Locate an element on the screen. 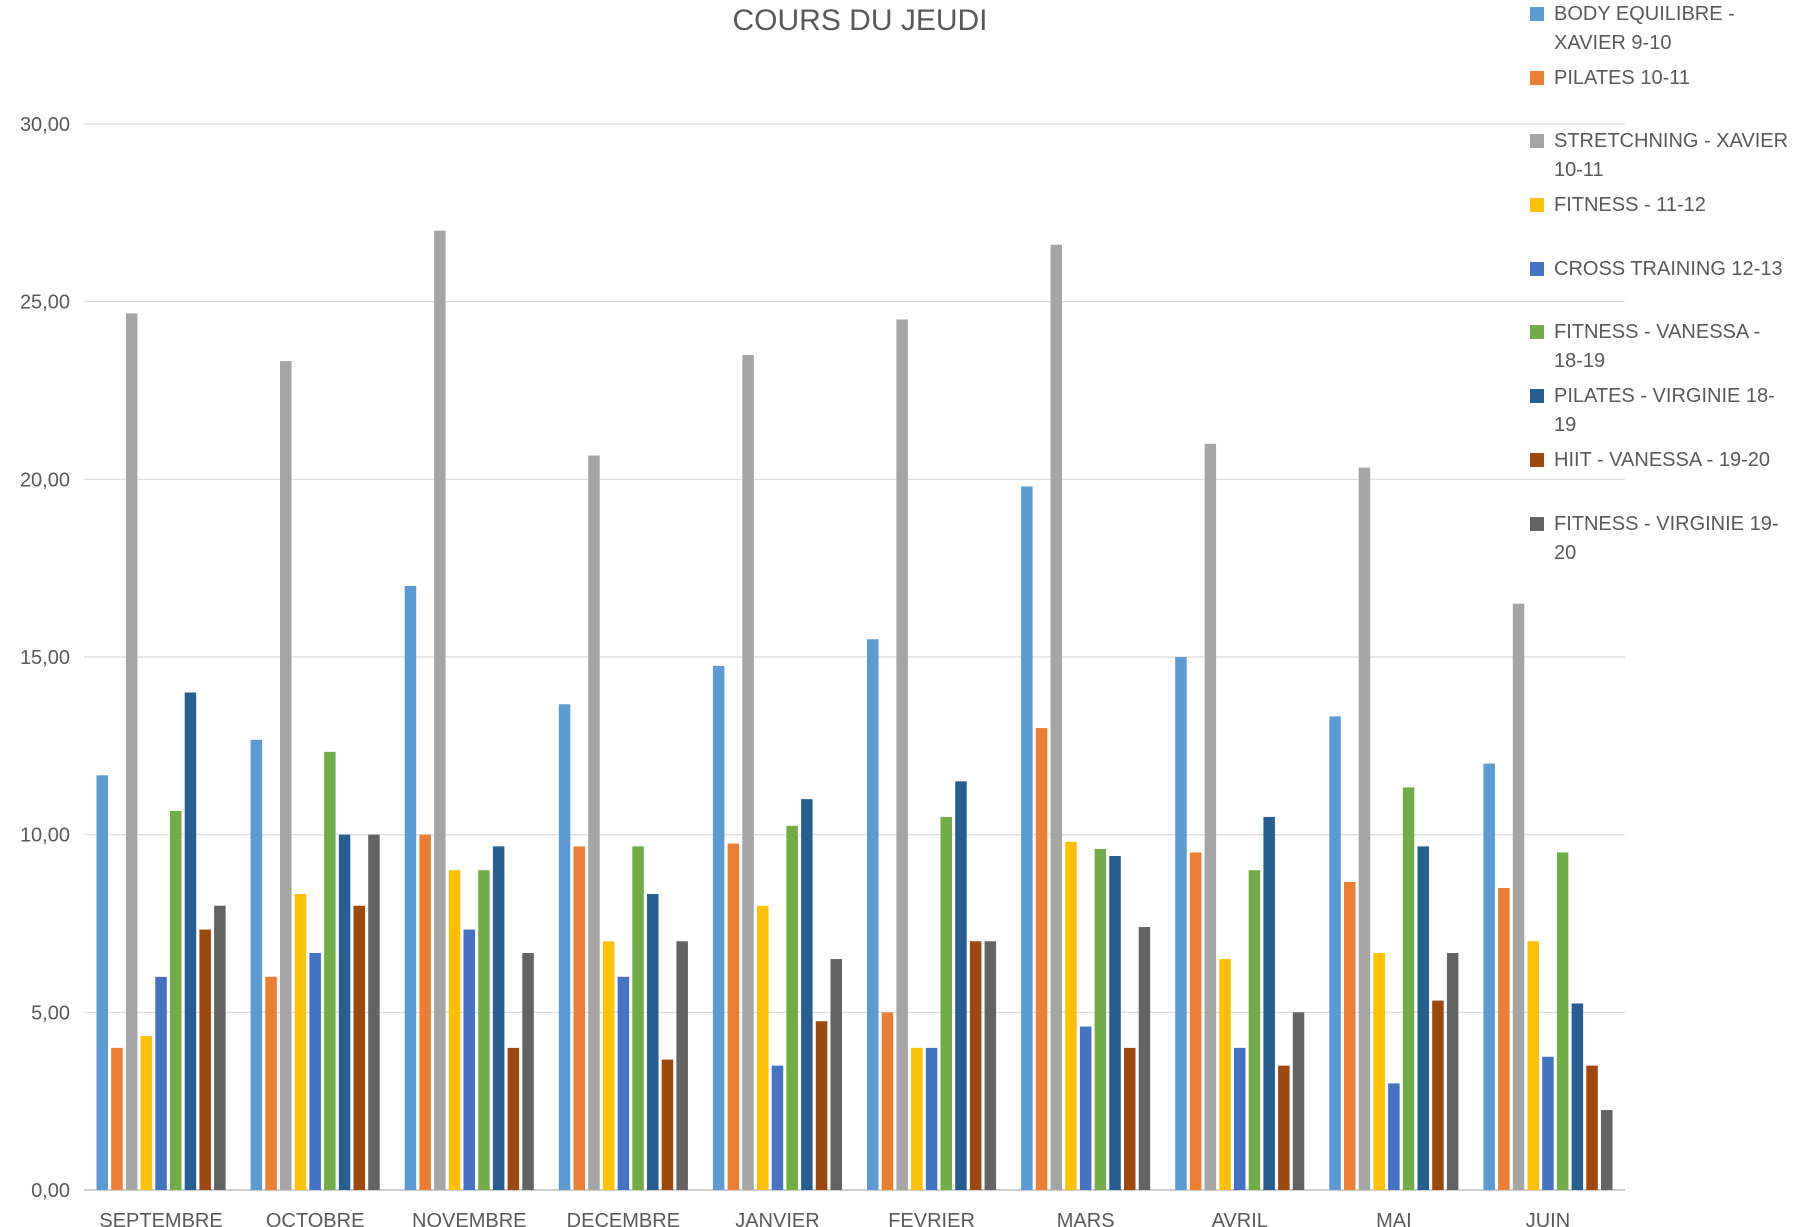  legend-item: HIIT - VANESSA - 19-20 is located at coordinates (1662, 460).